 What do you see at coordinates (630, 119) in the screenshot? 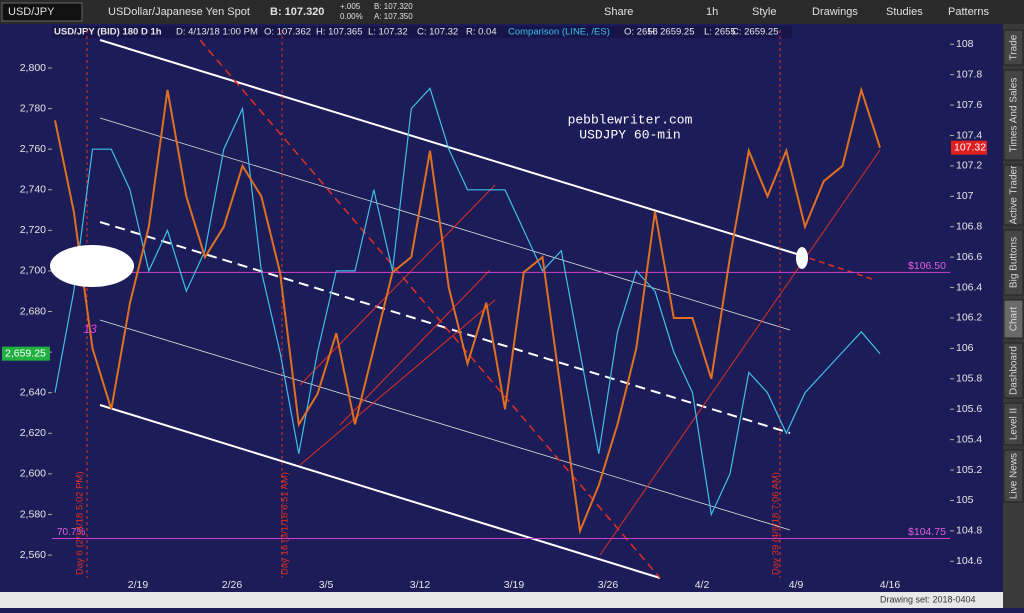
I see `annotation: pebblewriter.com` at bounding box center [630, 119].